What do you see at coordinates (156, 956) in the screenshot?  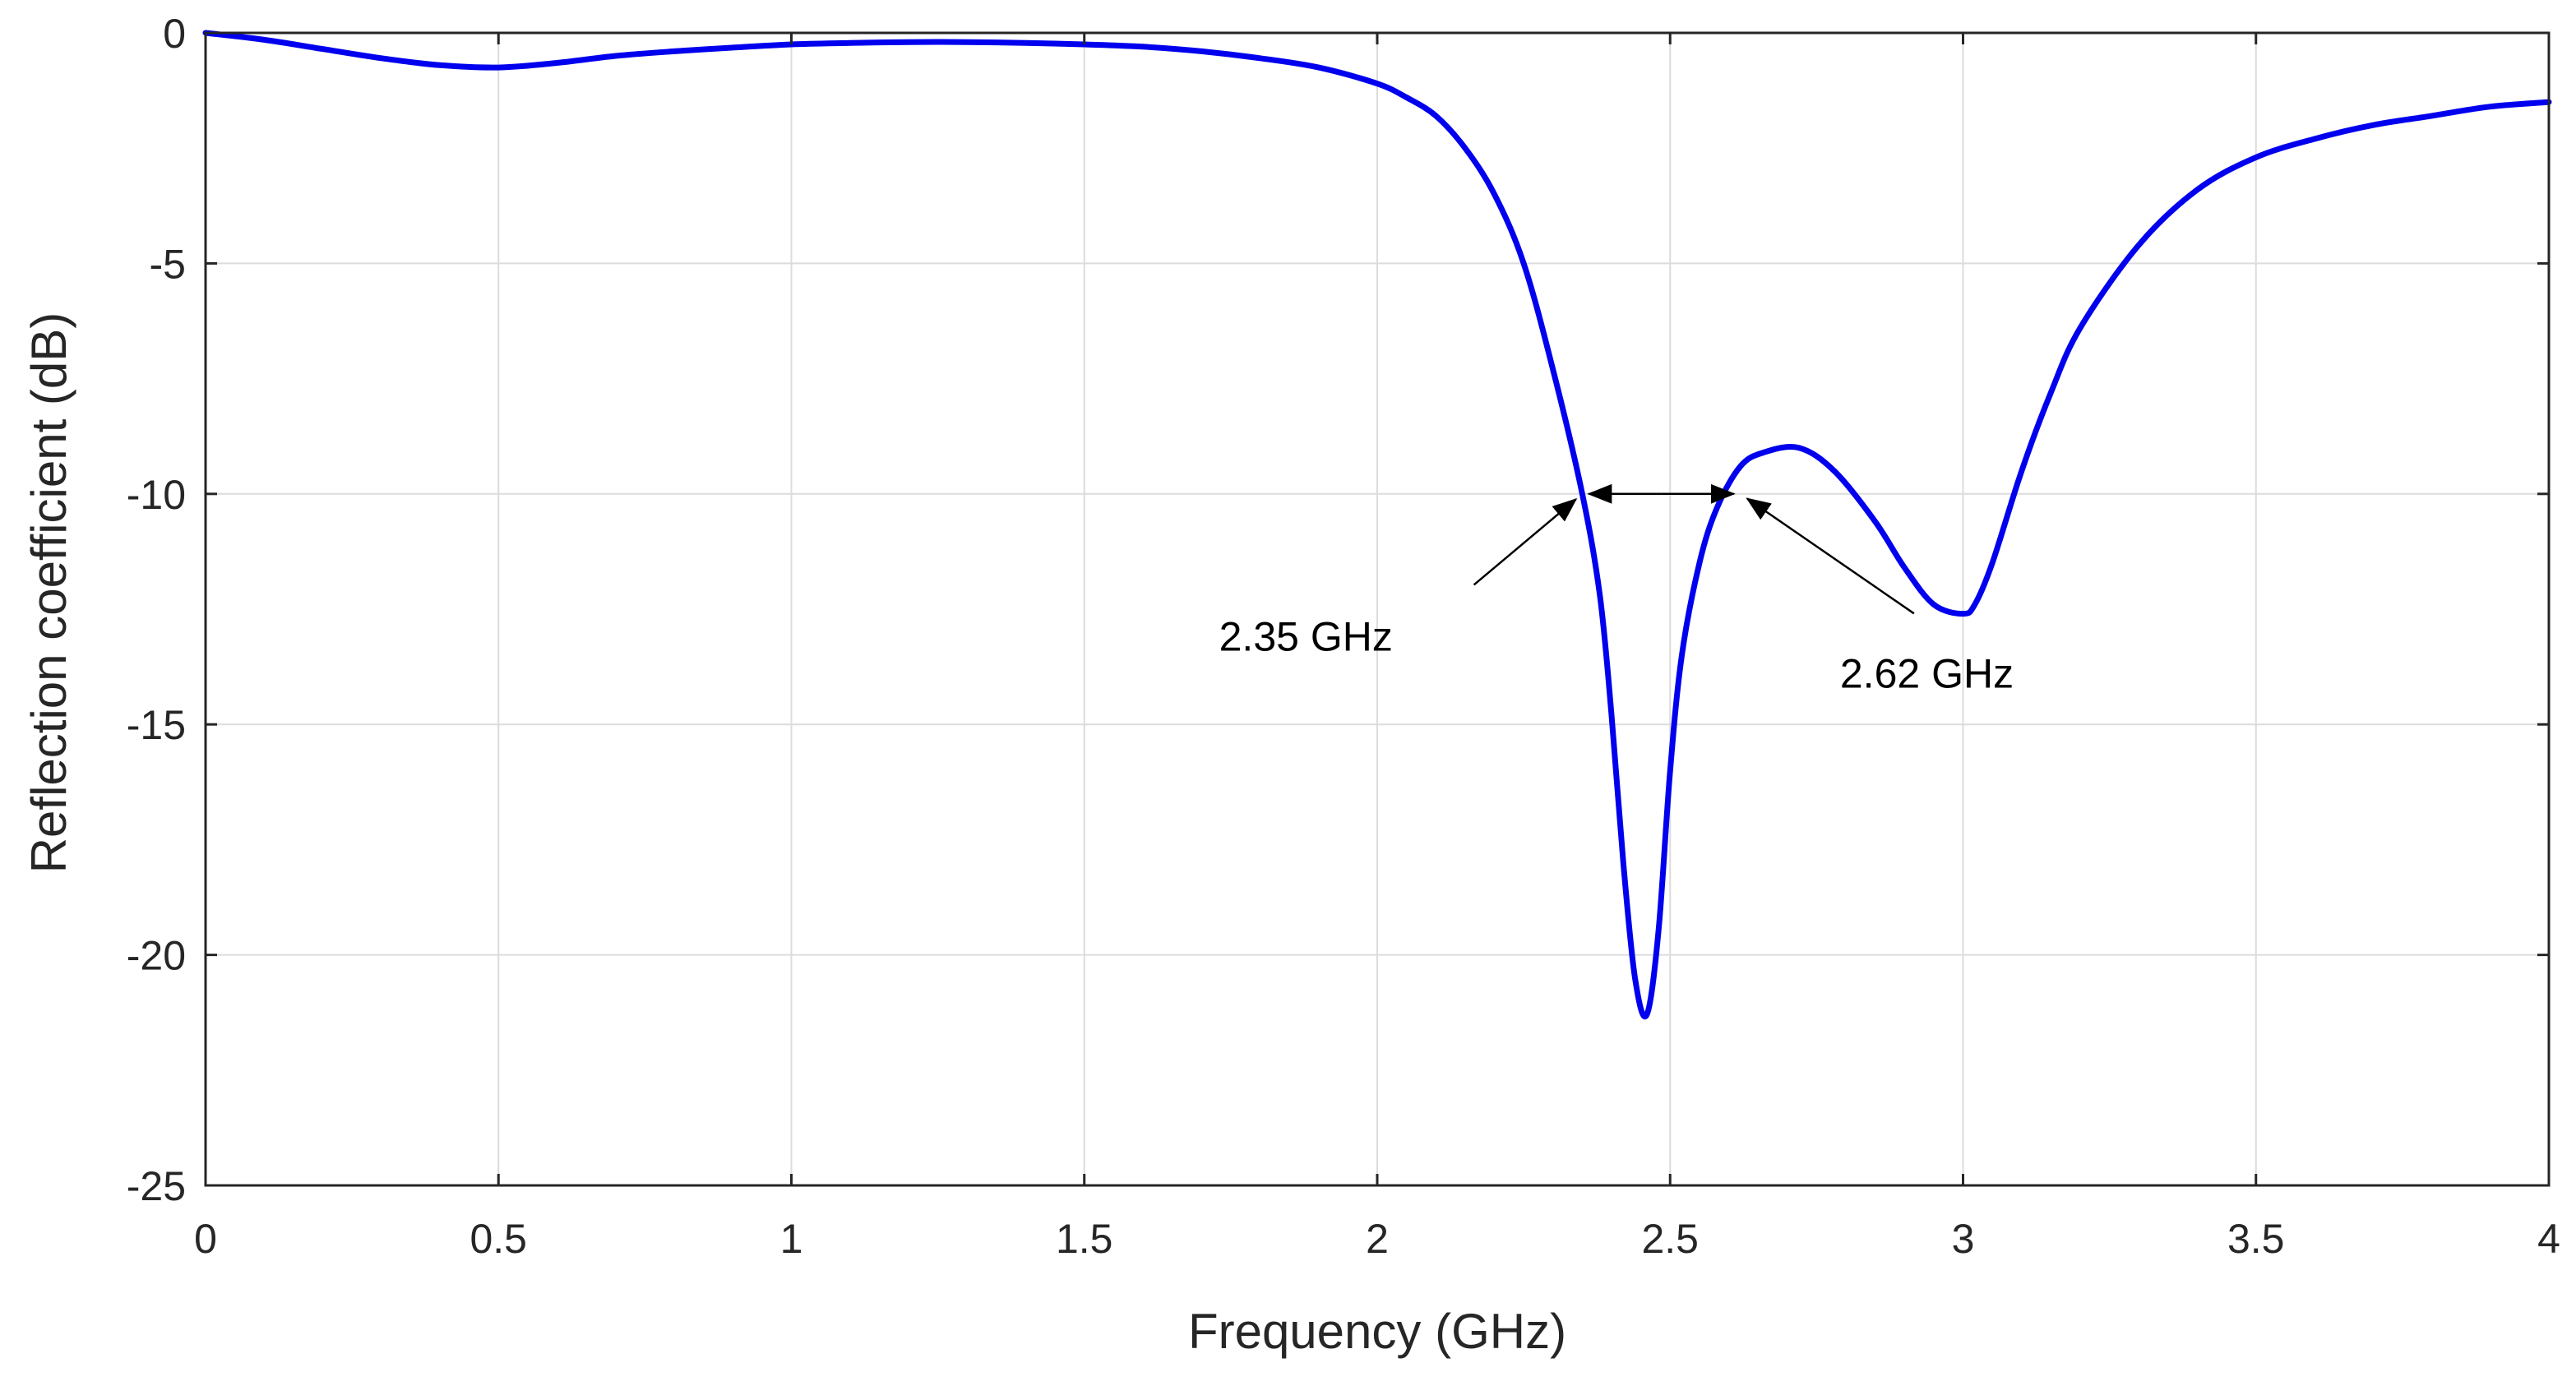 I see `y-tick-label: -20` at bounding box center [156, 956].